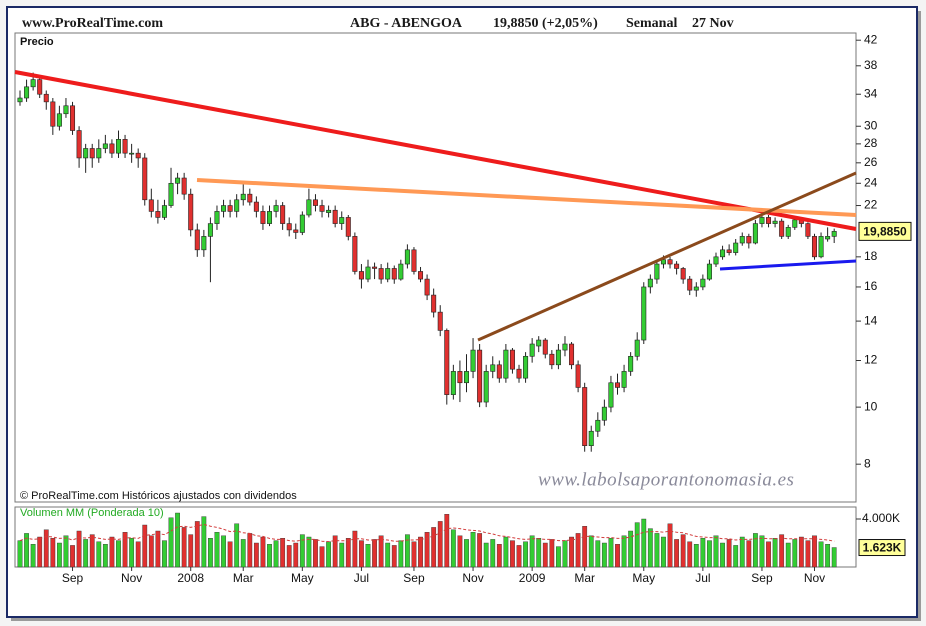 The image size is (926, 626). Describe the element at coordinates (37, 42) in the screenshot. I see `panel-title: Precio` at that location.